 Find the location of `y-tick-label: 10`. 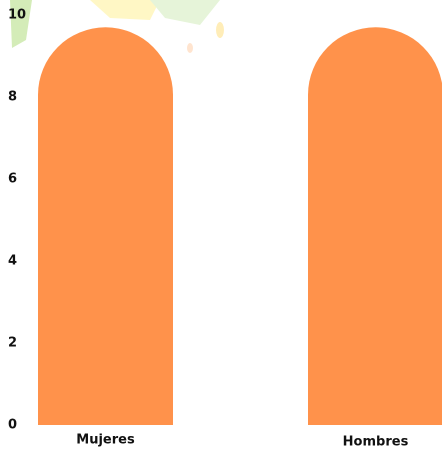

y-tick-label: 10 is located at coordinates (17, 15).